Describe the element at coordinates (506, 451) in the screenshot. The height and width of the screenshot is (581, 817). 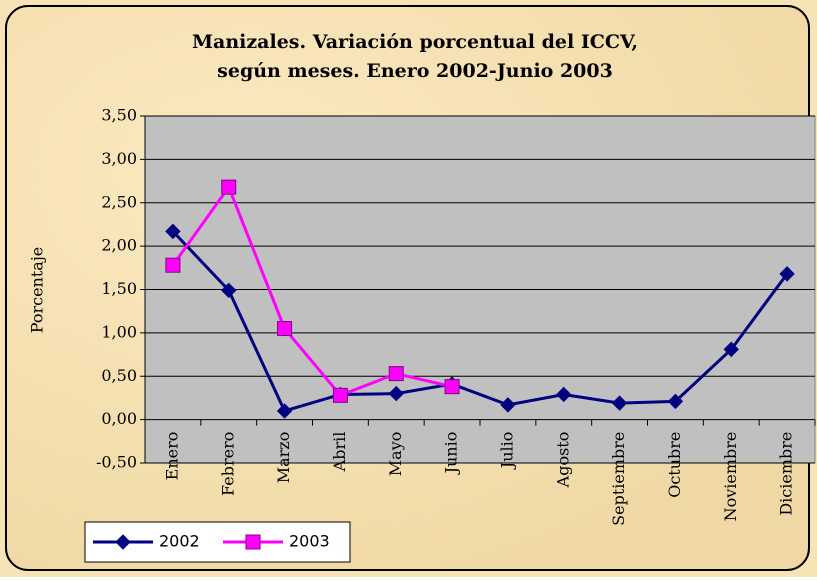
I see `x-tick-label: Julio` at that location.